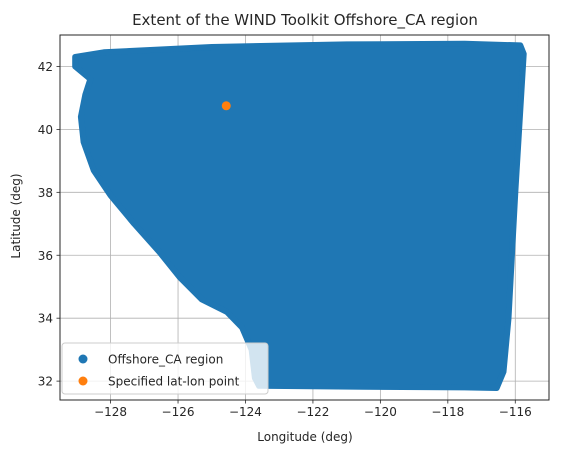 This screenshot has height=455, width=562. What do you see at coordinates (304, 437) in the screenshot?
I see `x-axis-label: Longitude (deg)` at bounding box center [304, 437].